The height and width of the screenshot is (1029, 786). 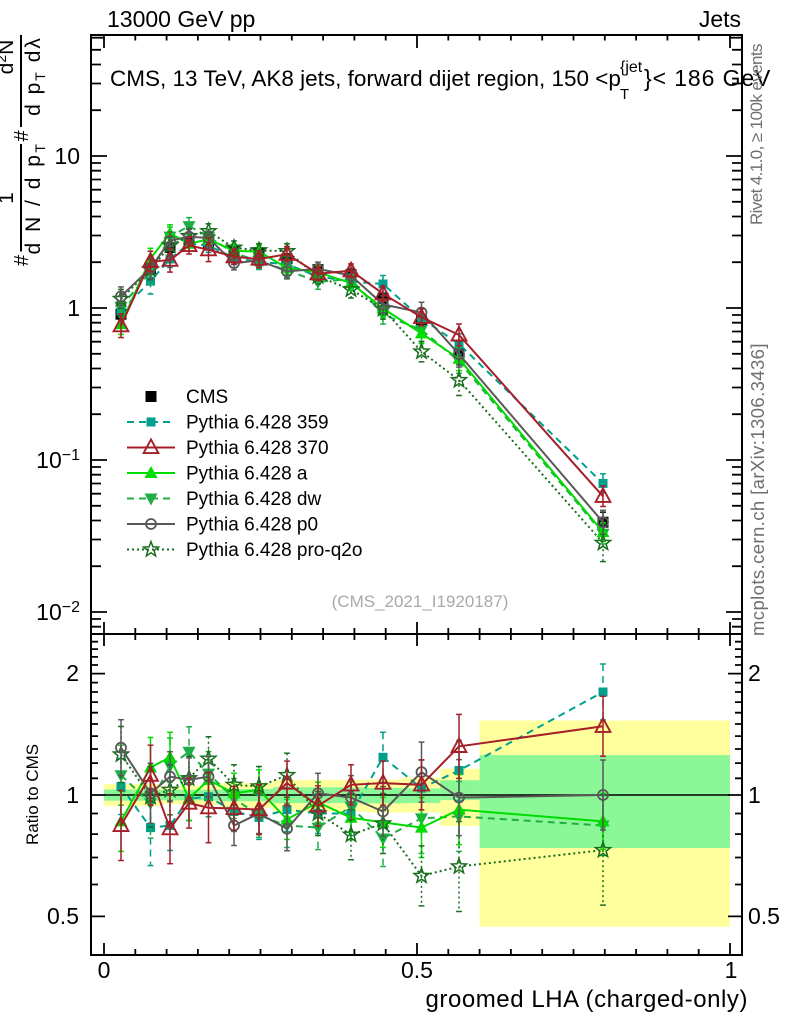 What do you see at coordinates (253, 499) in the screenshot?
I see `svg-text: Pythia 6.428 dw` at bounding box center [253, 499].